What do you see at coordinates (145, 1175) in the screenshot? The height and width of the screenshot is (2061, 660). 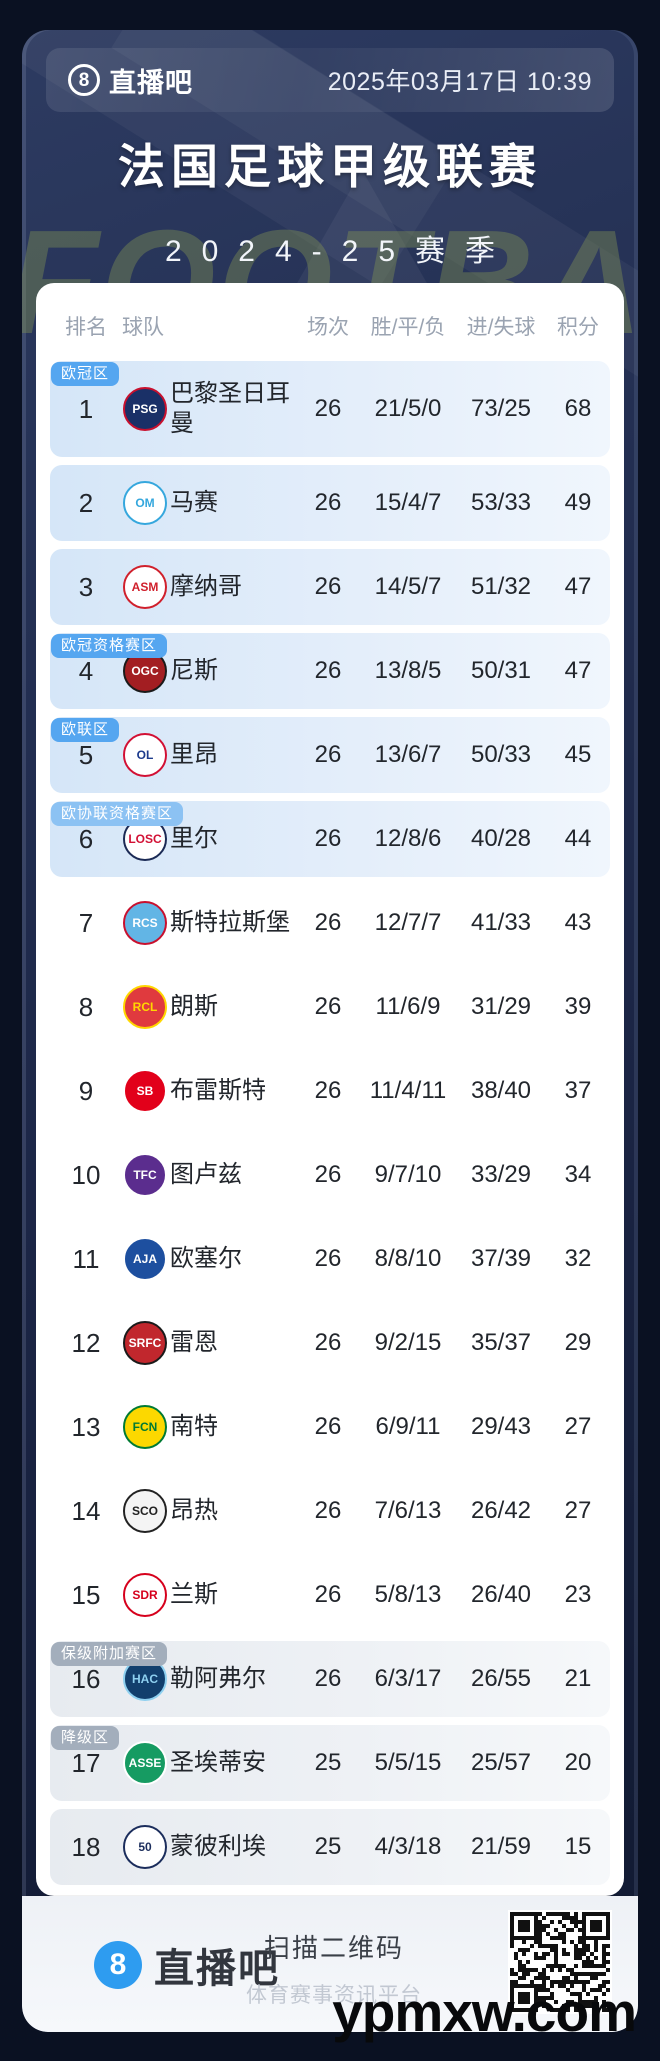 I see `club-crest-icon: TFC` at bounding box center [145, 1175].